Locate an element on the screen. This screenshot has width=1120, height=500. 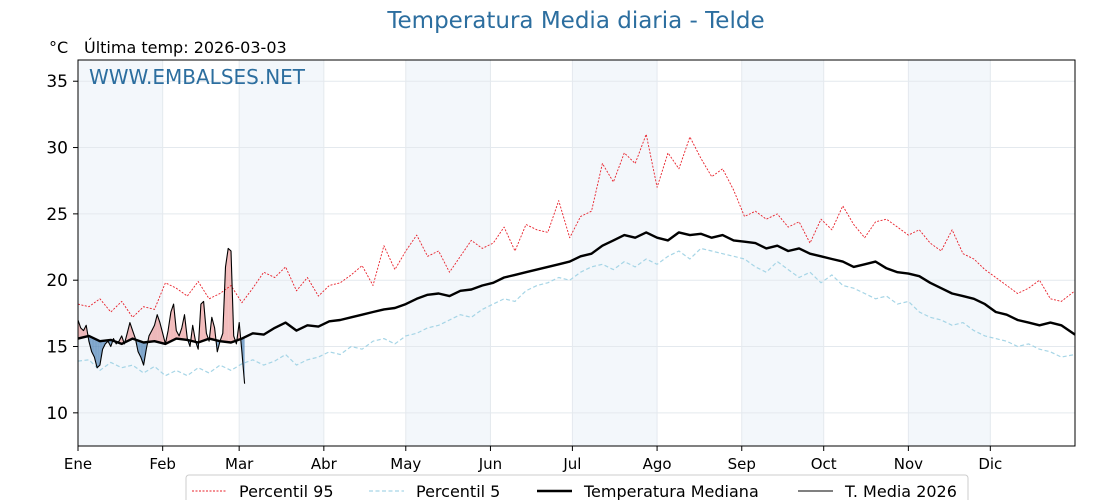
x-tick-label: Mar is located at coordinates (239, 464).